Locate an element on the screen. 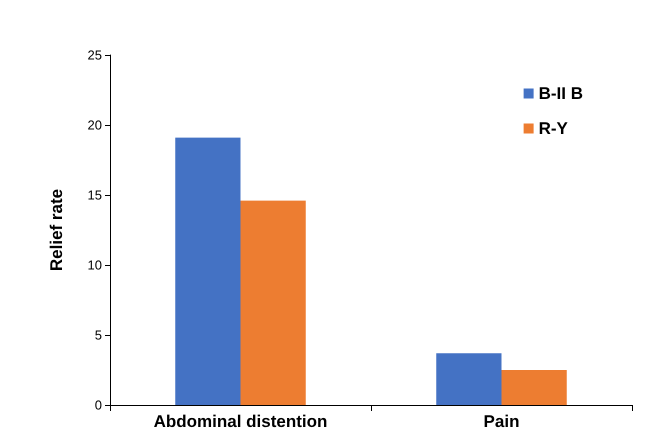 This screenshot has height=439, width=648. y-axis-title: Relief rate is located at coordinates (56, 230).